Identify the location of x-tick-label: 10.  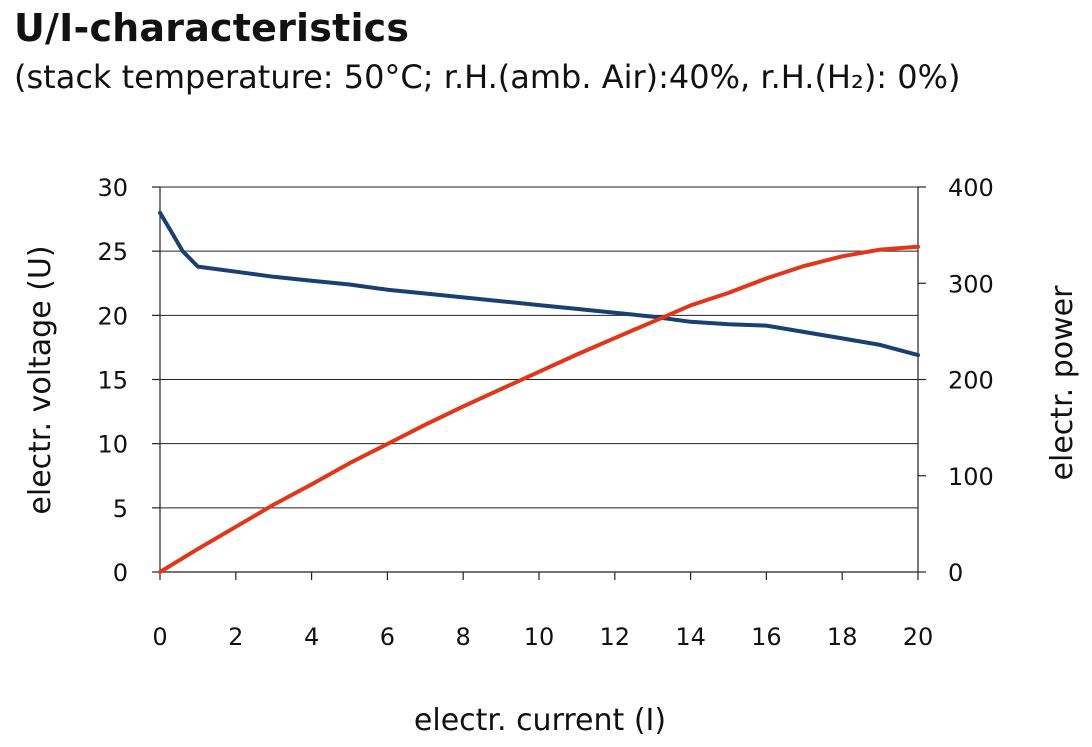
(539, 637).